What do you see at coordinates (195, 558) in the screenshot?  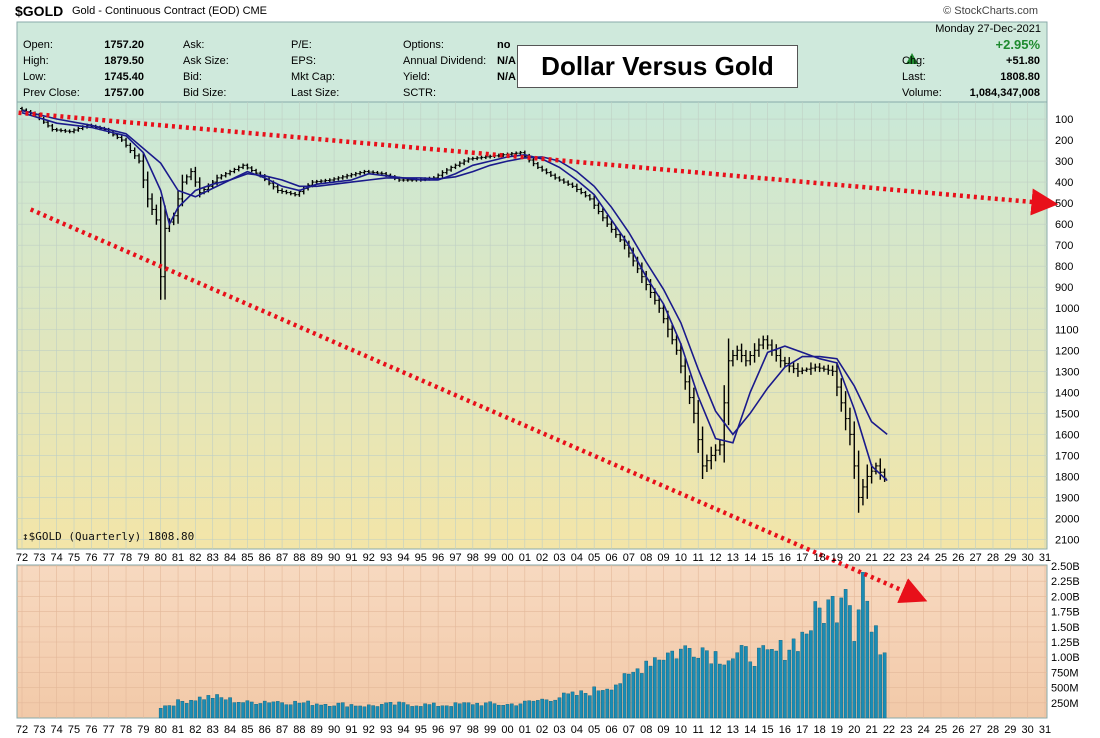 I see `x-tick-label: 82` at bounding box center [195, 558].